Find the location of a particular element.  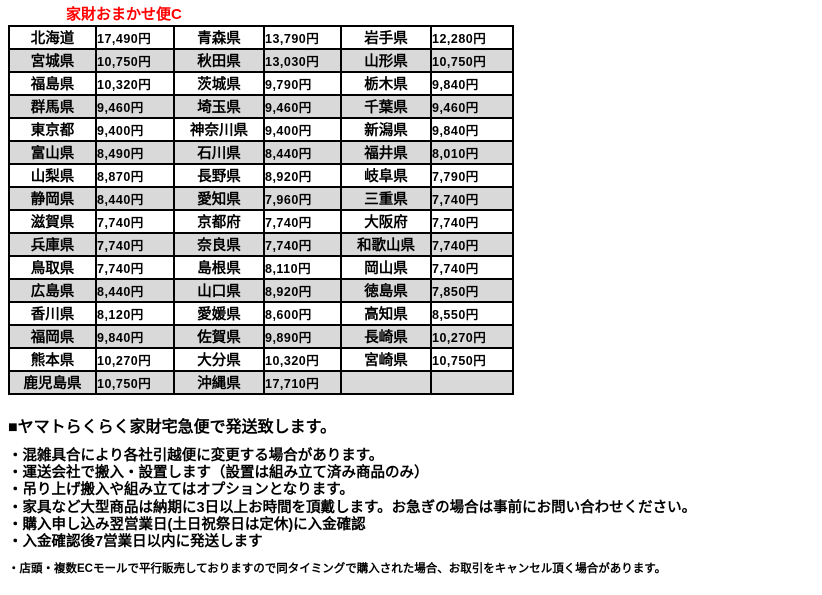

prefecture-cell: 愛知県 is located at coordinates (219, 198).